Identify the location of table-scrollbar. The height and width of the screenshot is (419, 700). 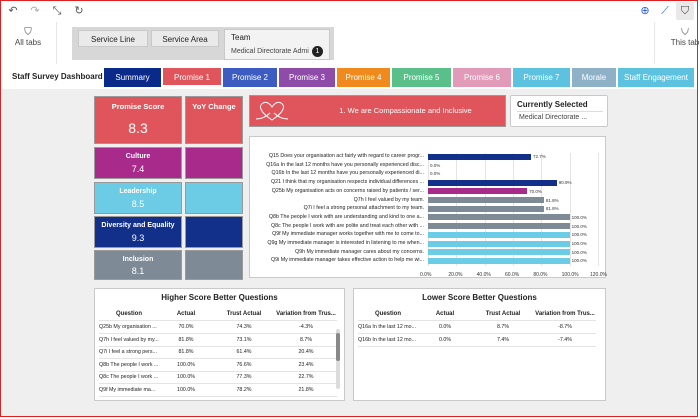
(338, 359).